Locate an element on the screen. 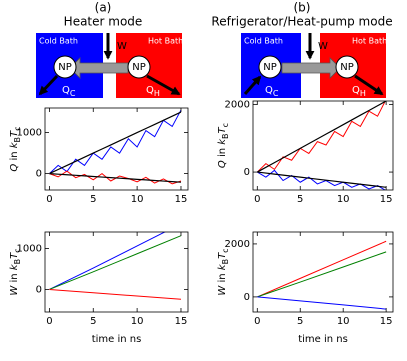 The width and height of the screenshot is (407, 361). x-axis-label: time in ns is located at coordinates (117, 339).